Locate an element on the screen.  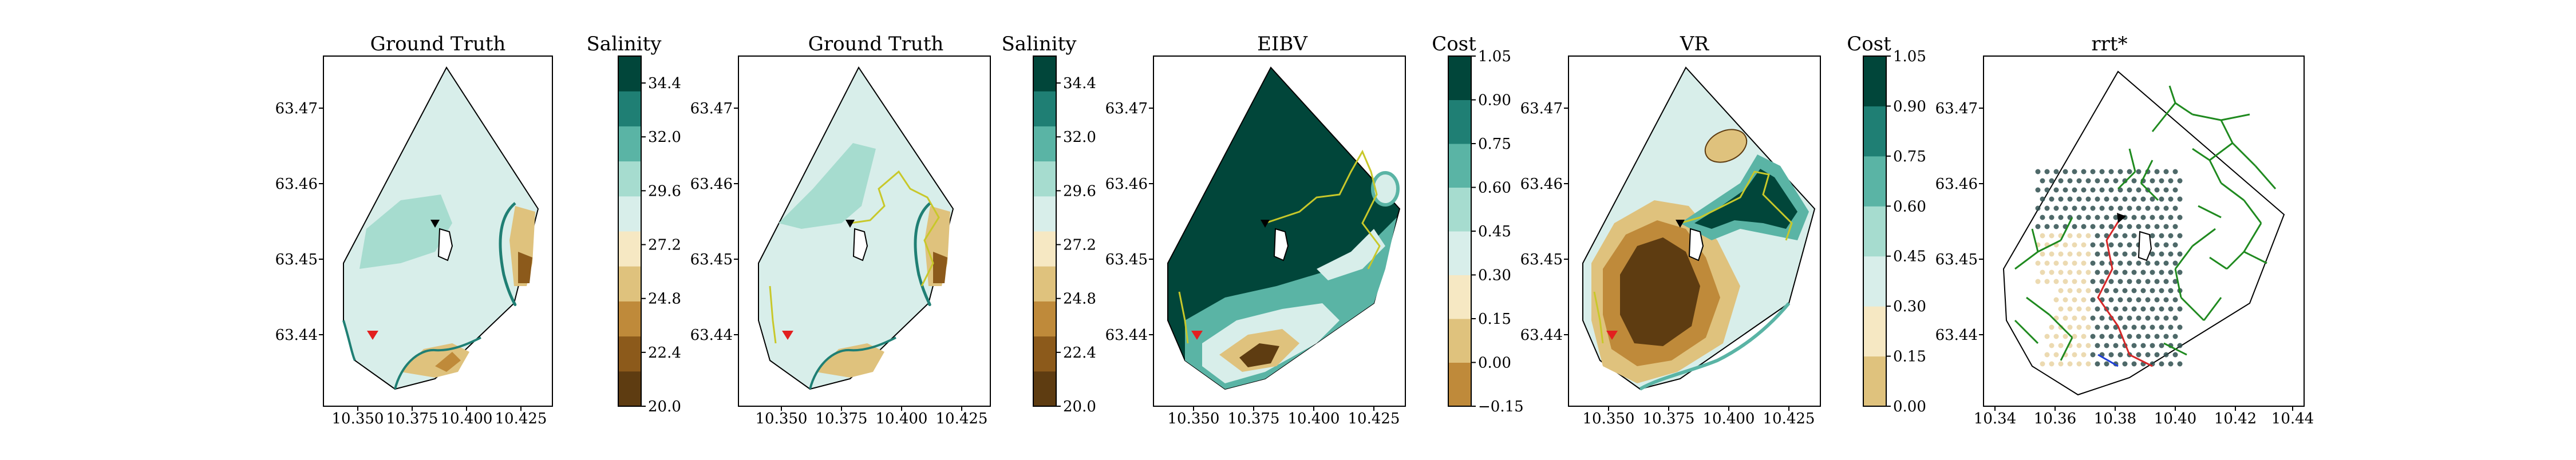
colorbar-label: Cost is located at coordinates (1454, 44).